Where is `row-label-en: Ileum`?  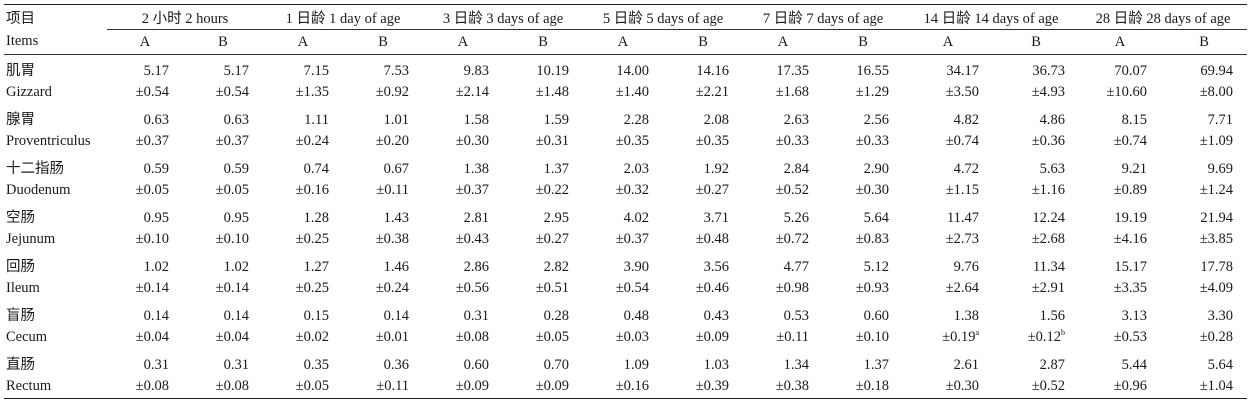
row-label-en: Ileum is located at coordinates (23, 287).